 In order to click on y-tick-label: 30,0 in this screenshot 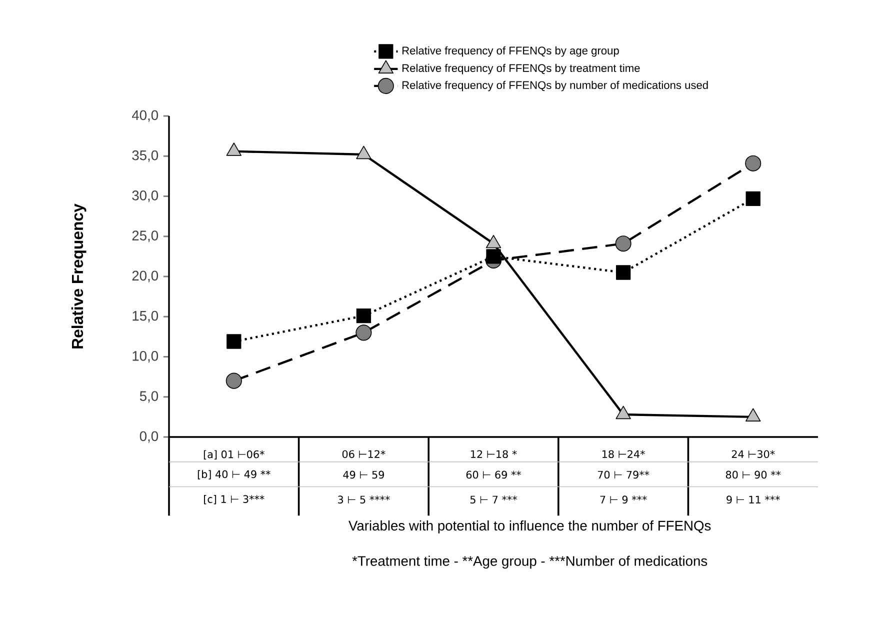, I will do `click(145, 196)`.